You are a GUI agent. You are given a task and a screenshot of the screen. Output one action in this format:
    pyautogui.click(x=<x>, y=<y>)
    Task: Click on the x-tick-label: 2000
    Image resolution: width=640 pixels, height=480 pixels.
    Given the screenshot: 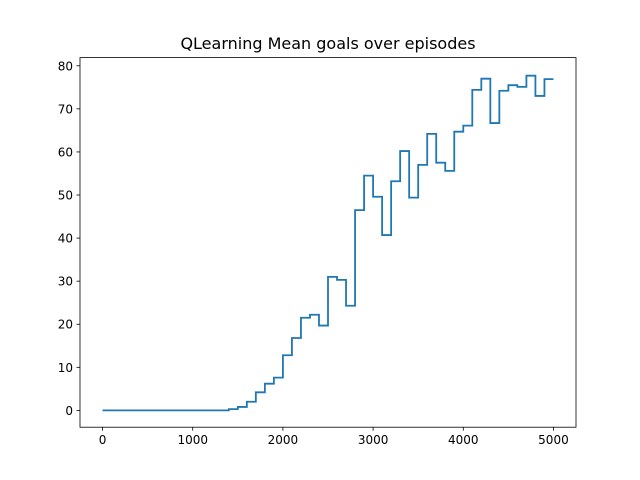 What is the action you would take?
    pyautogui.click(x=283, y=440)
    